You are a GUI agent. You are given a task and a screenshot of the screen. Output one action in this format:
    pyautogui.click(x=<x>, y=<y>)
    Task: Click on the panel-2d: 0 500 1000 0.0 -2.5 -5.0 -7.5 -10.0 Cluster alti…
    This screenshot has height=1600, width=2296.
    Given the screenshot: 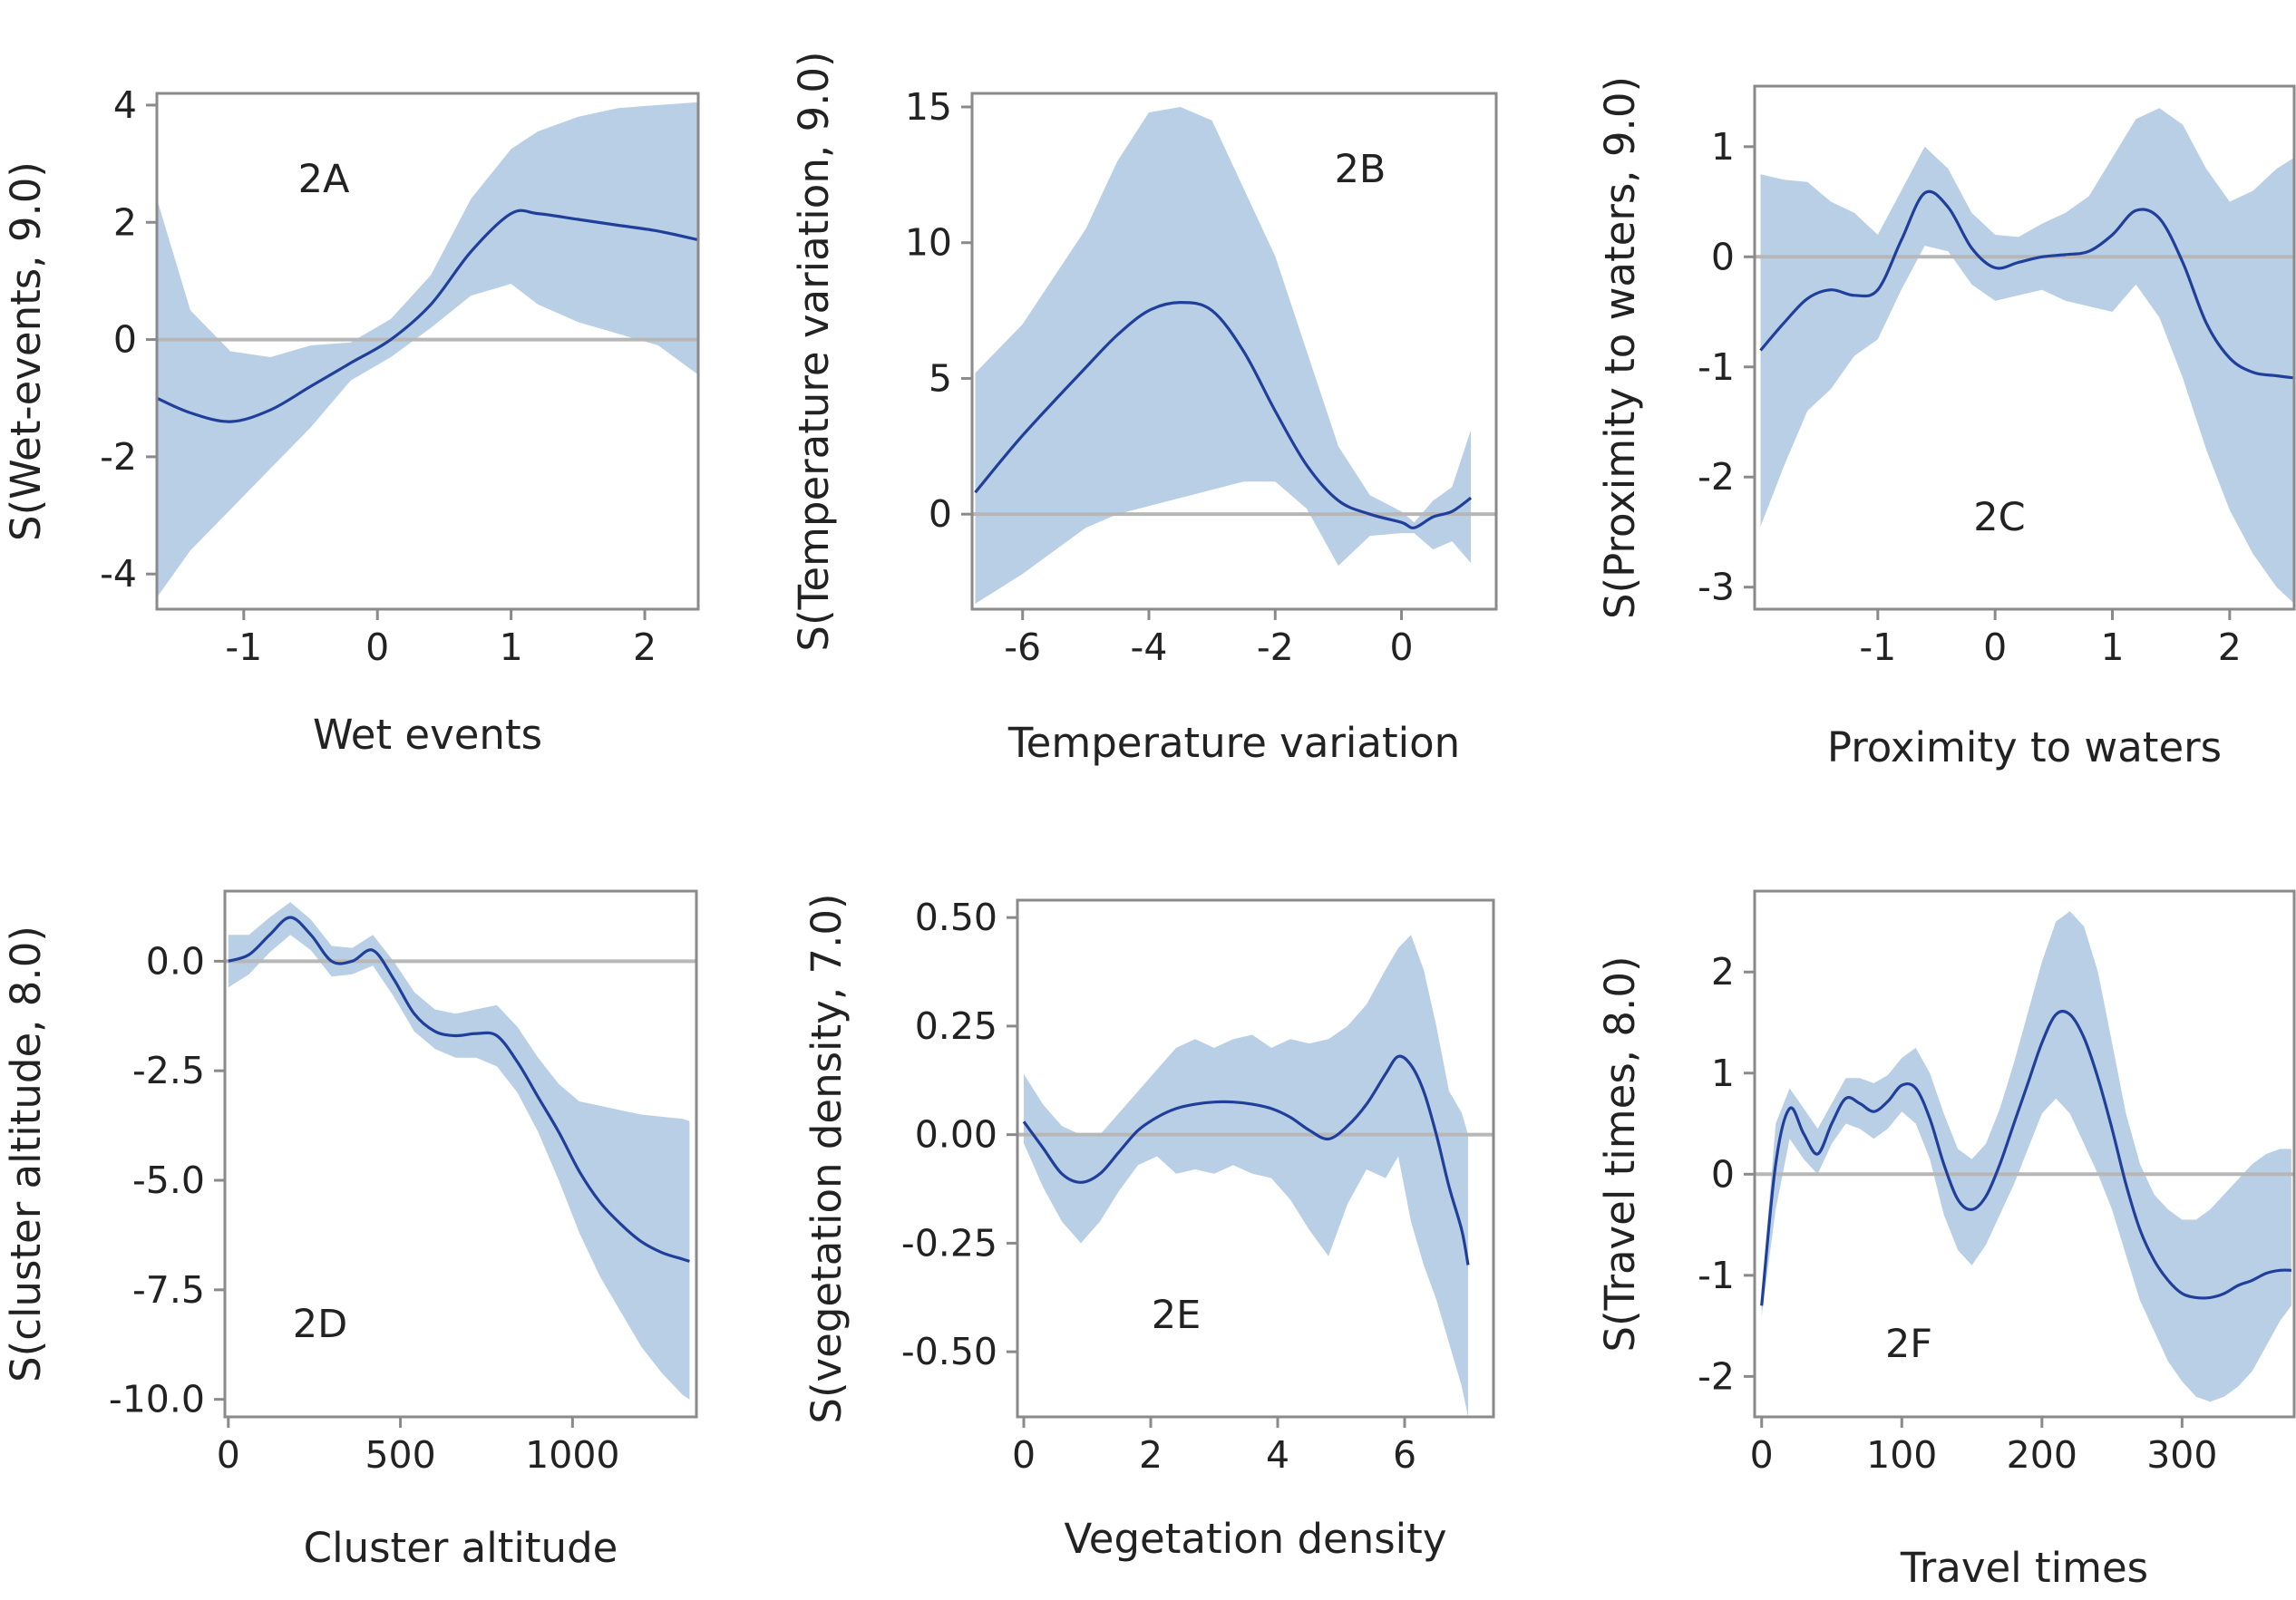 What is the action you would take?
    pyautogui.click(x=350, y=1230)
    